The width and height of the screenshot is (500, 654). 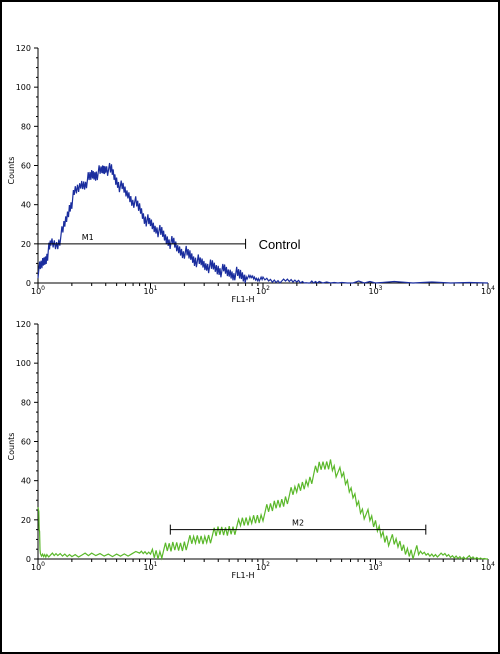 I want to click on histogram-series-line, so click(x=262, y=510).